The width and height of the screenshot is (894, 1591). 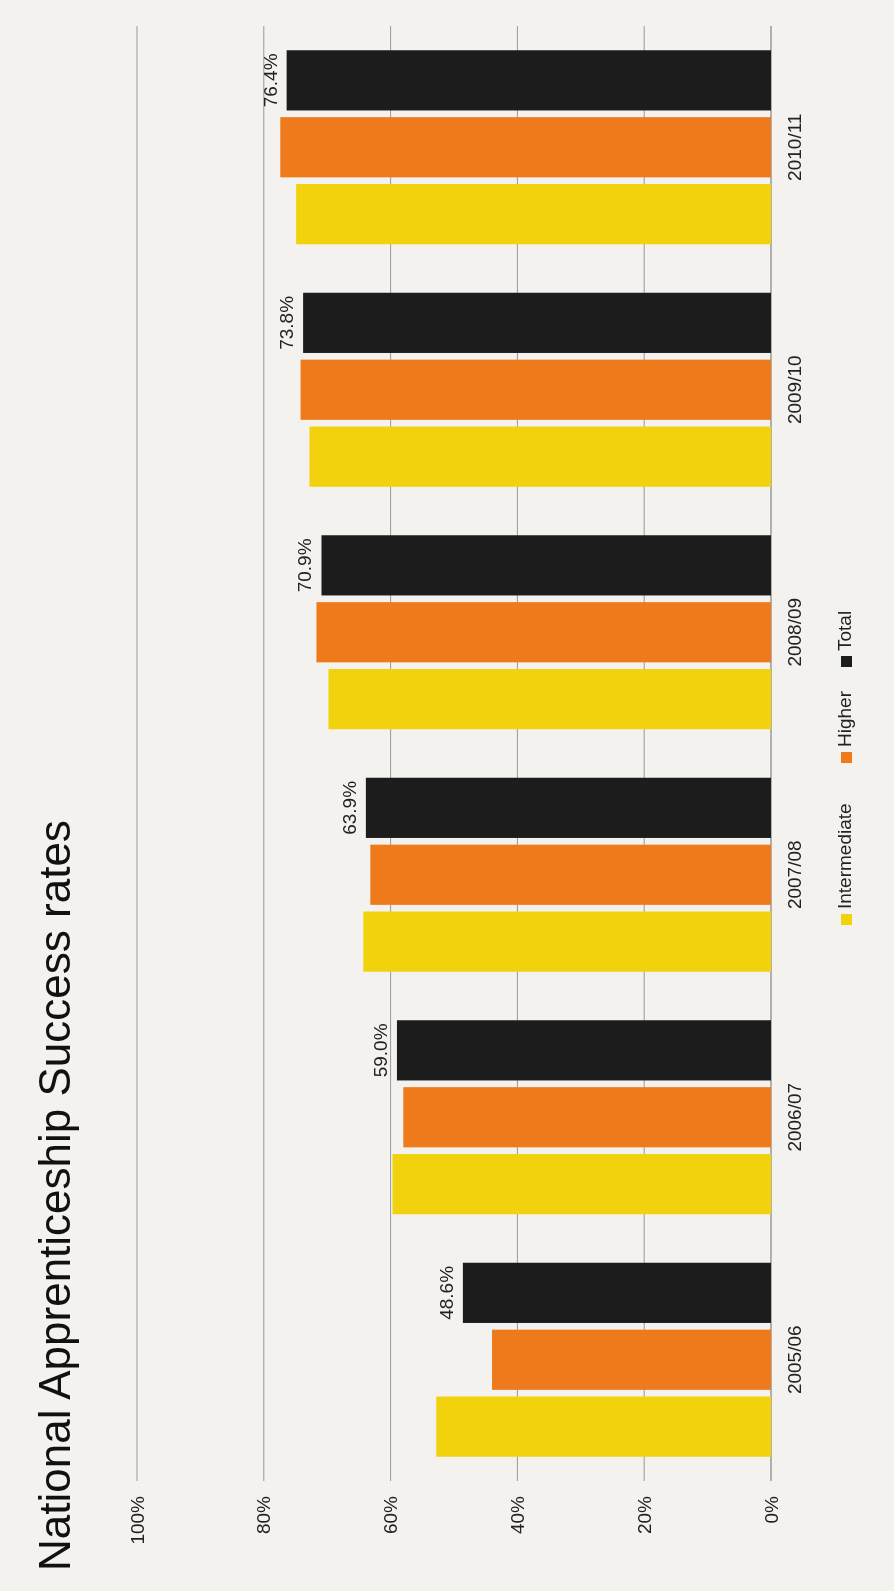 What do you see at coordinates (844, 856) in the screenshot?
I see `text: Intermediate` at bounding box center [844, 856].